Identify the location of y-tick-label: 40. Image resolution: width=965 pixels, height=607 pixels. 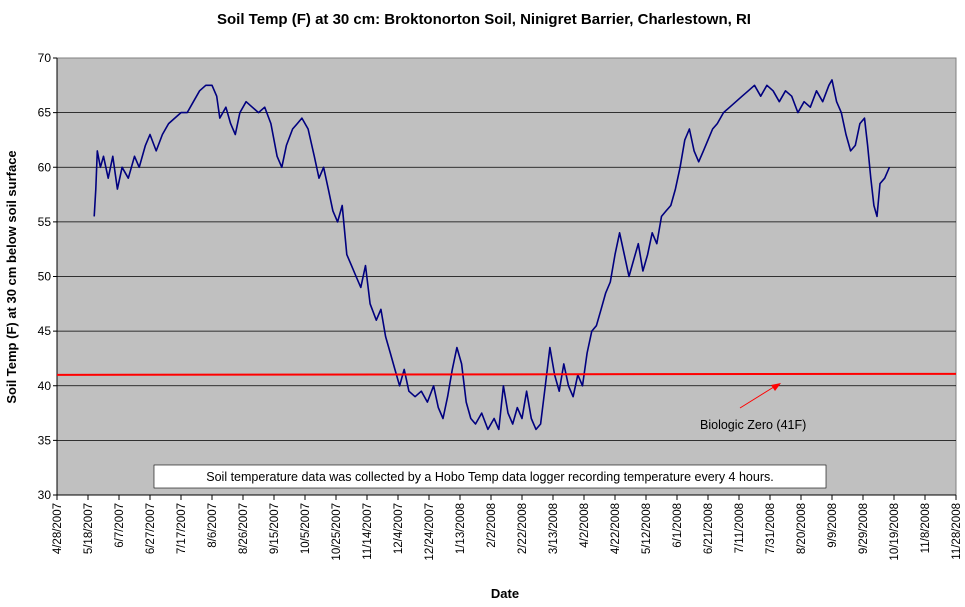
(45, 386).